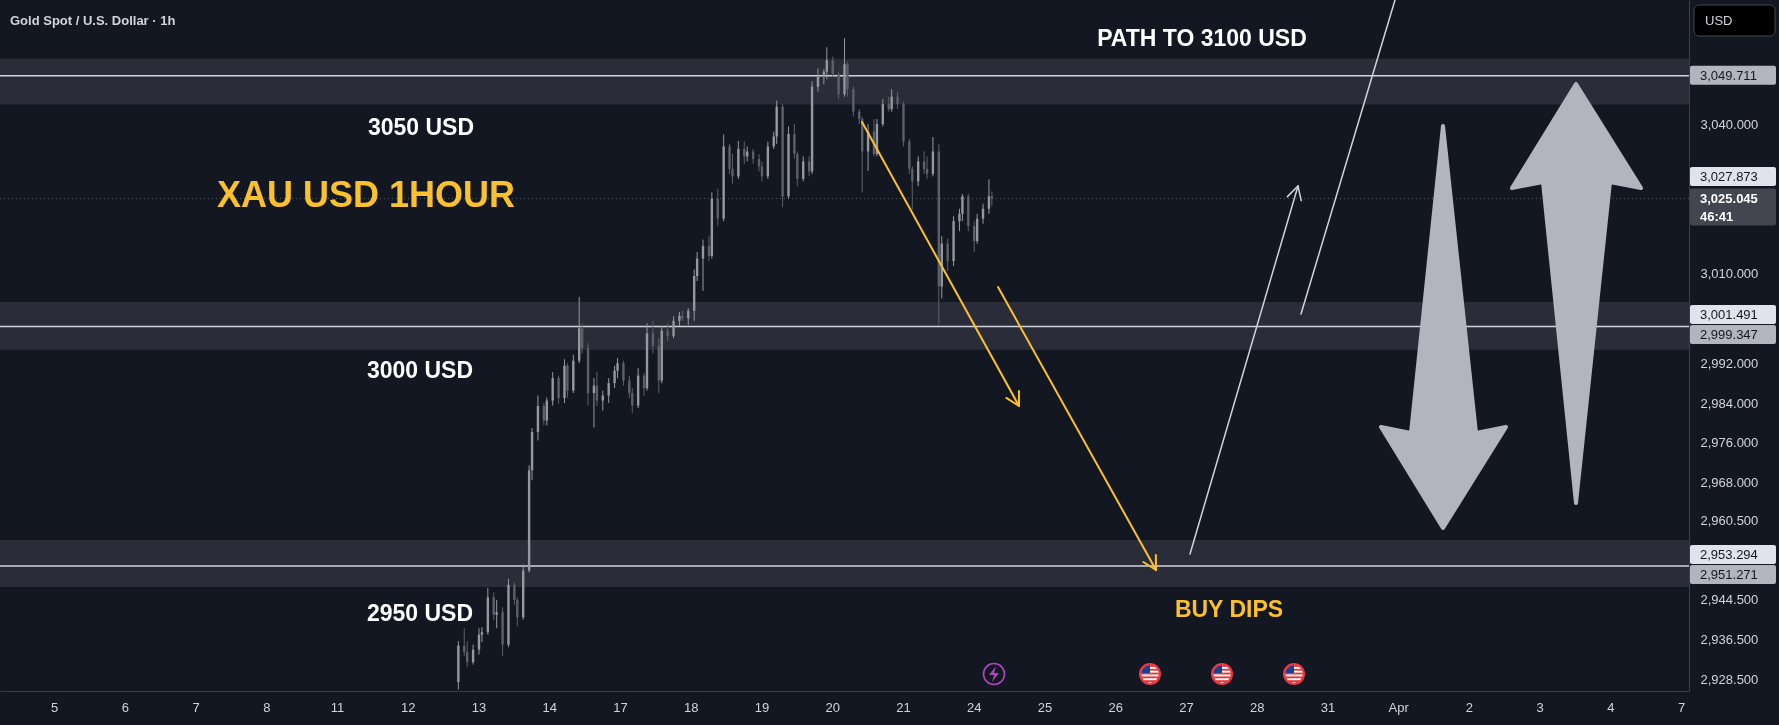  What do you see at coordinates (337, 707) in the screenshot?
I see `x-tick-label: 11` at bounding box center [337, 707].